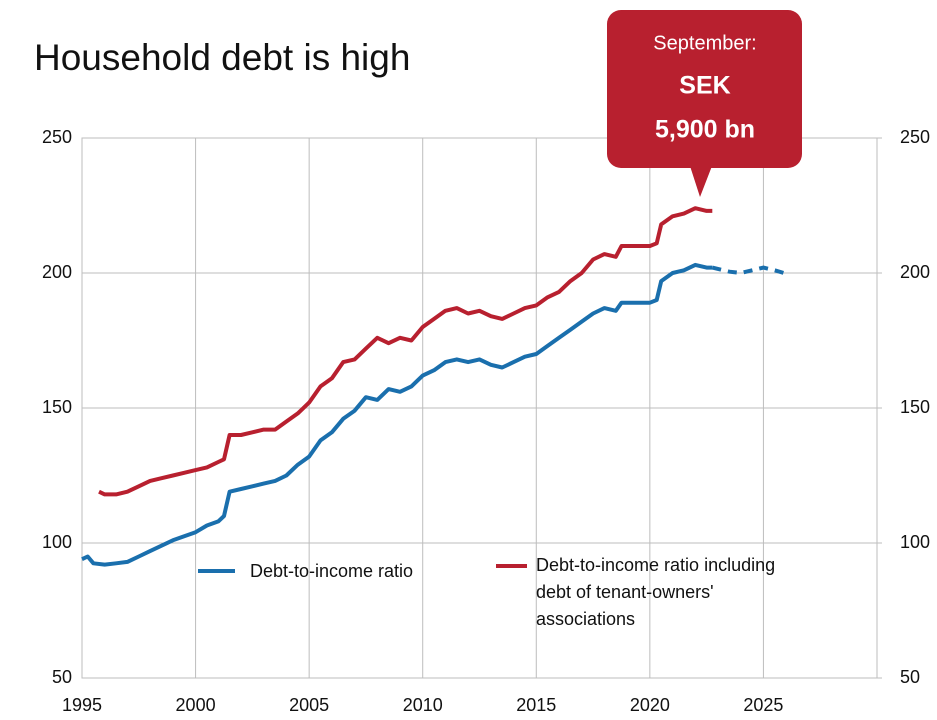 The width and height of the screenshot is (937, 720). Describe the element at coordinates (701, 181) in the screenshot. I see `annotation-pointer` at that location.